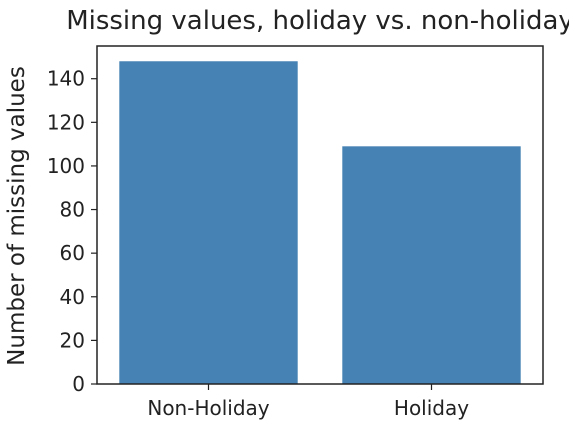  What do you see at coordinates (72, 253) in the screenshot?
I see `y-tick-label: 60` at bounding box center [72, 253].